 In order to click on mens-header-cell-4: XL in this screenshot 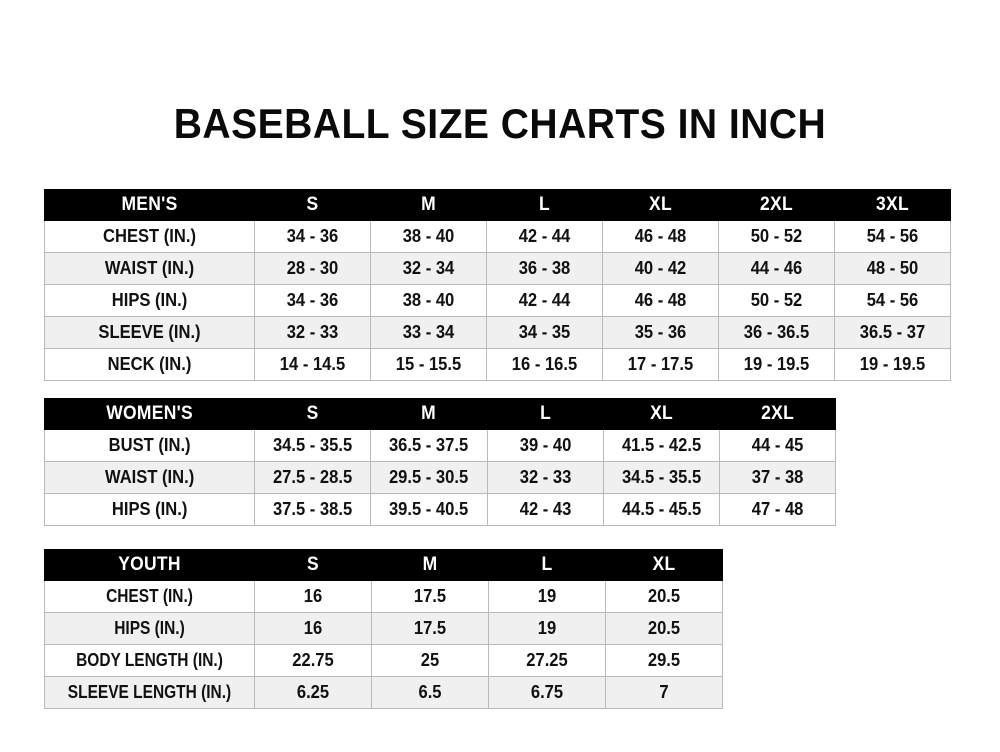, I will do `click(660, 205)`.